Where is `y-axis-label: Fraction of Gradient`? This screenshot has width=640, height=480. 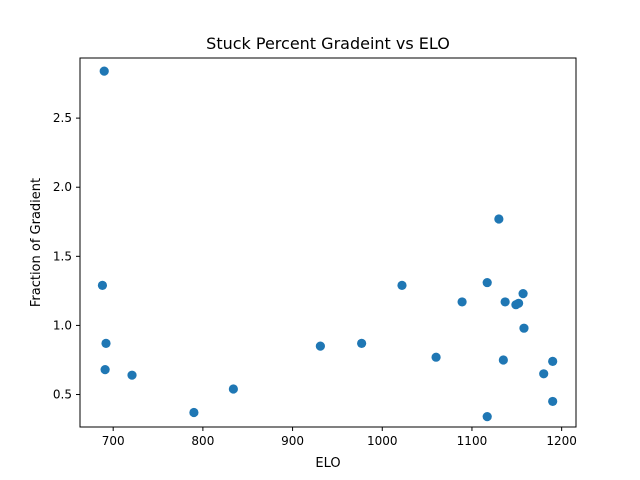 y-axis-label: Fraction of Gradient is located at coordinates (36, 242).